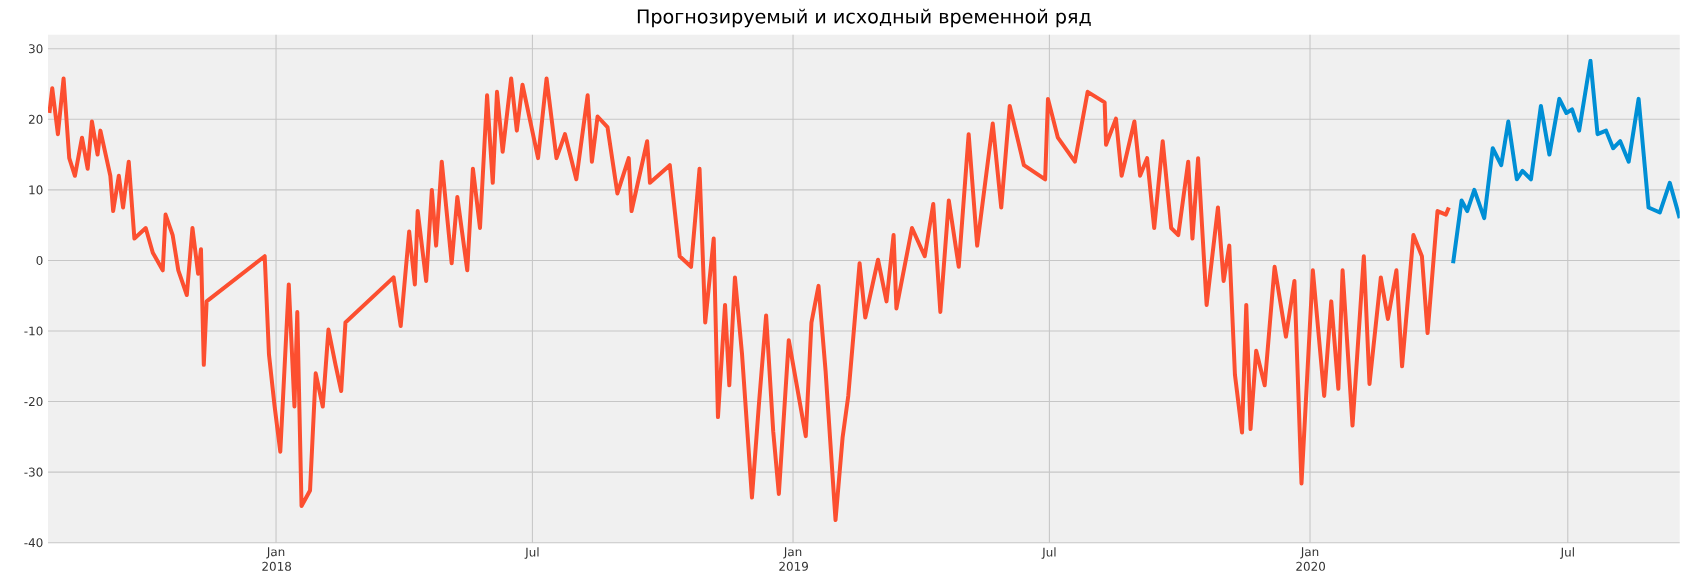 The image size is (1681, 588). I want to click on y-tick-label: -30, so click(33, 472).